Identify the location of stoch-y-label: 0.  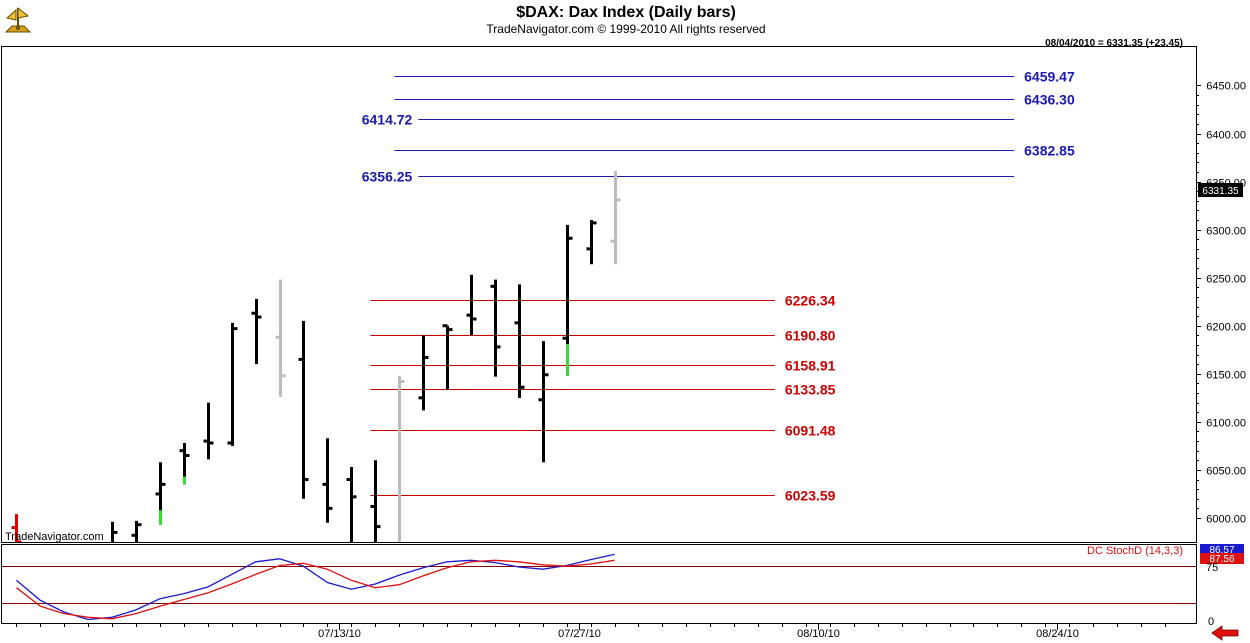
(1211, 622).